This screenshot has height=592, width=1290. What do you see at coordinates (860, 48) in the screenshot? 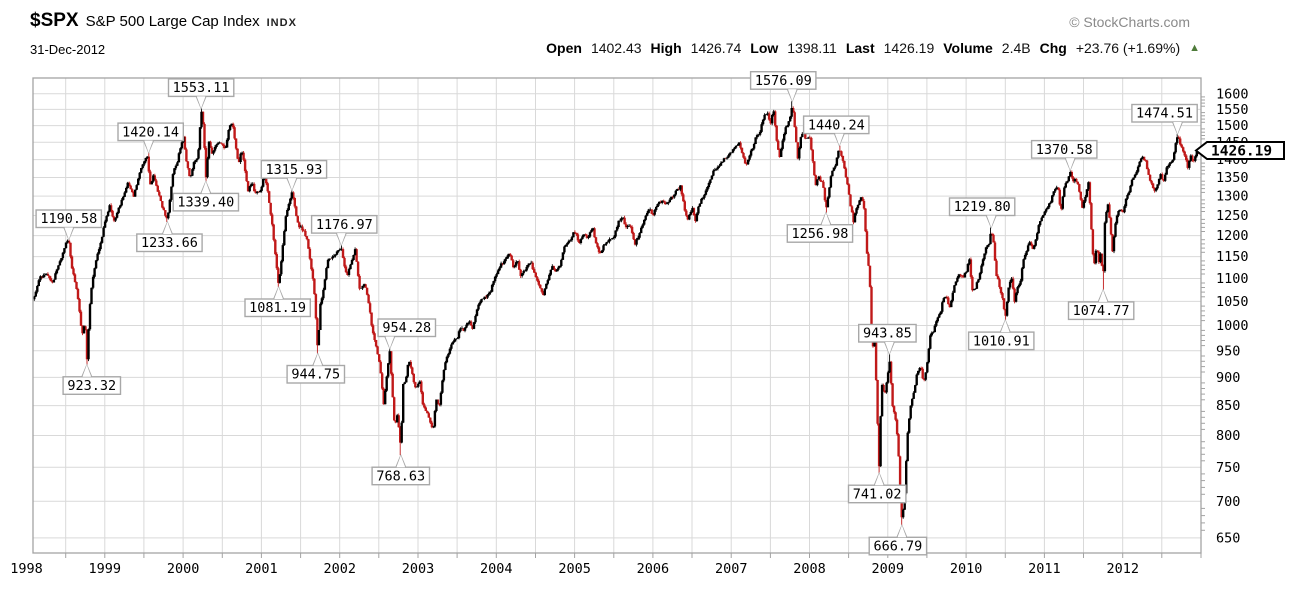
I see `last-label: Last` at bounding box center [860, 48].